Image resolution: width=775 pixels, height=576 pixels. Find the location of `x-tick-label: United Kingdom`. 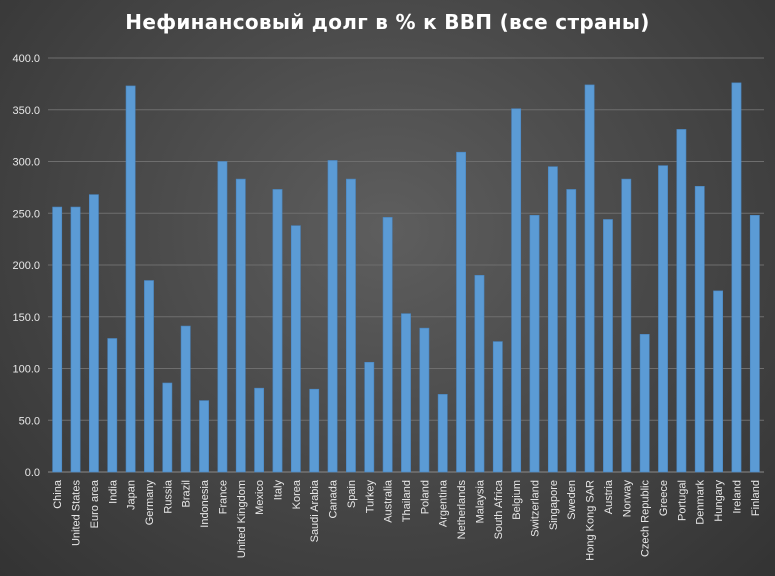

x-tick-label: United Kingdom is located at coordinates (242, 519).